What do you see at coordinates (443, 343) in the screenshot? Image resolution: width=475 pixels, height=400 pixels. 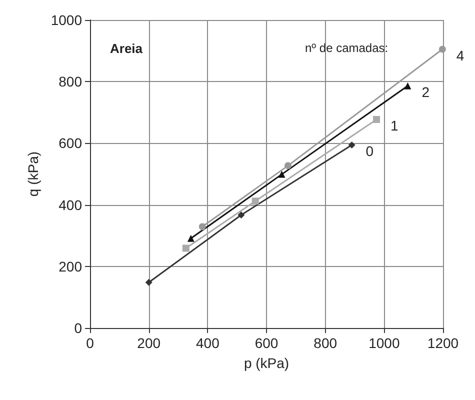 I see `x-tick-label: 1200` at bounding box center [443, 343].